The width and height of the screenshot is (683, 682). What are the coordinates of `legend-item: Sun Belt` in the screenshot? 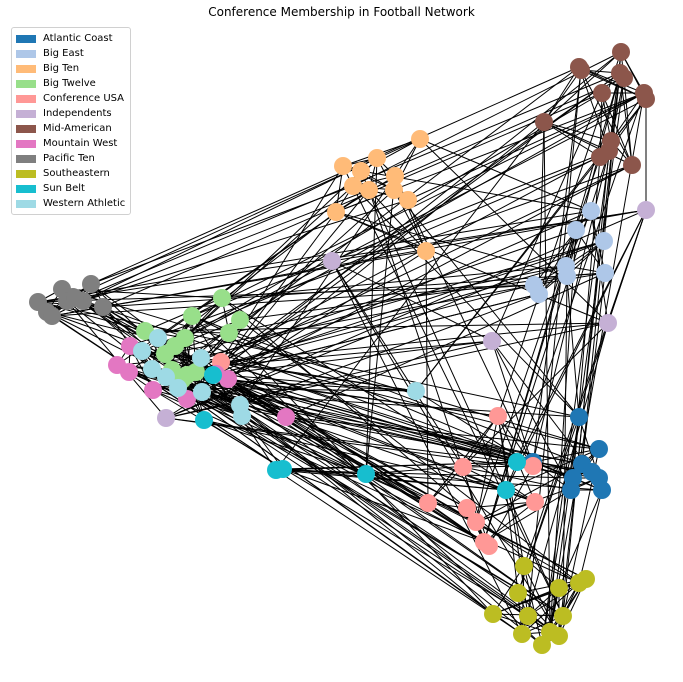 It's located at (71, 188).